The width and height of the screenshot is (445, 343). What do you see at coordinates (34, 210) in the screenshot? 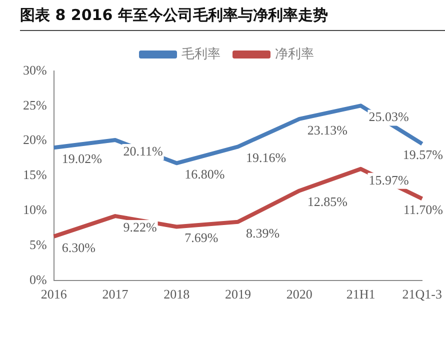
I see `y-tick-label: 10%` at bounding box center [34, 210].